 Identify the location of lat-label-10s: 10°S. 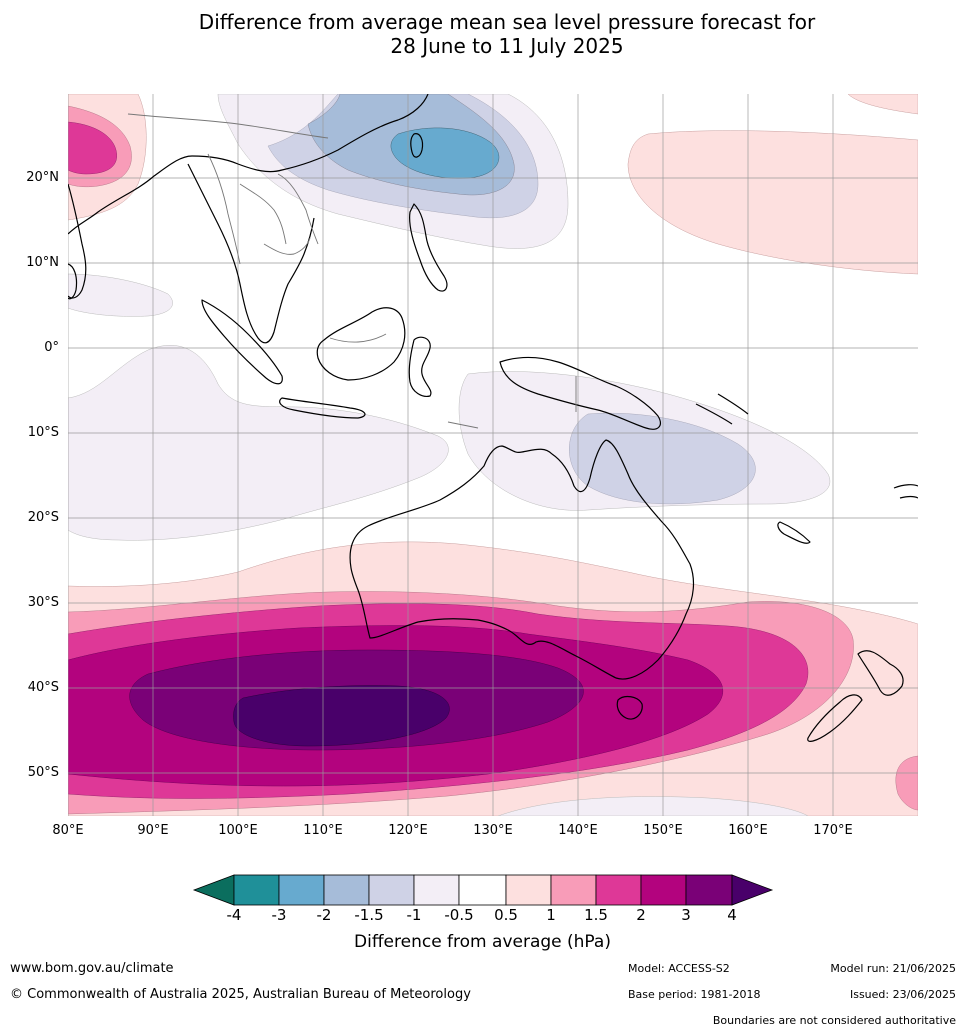
(43, 432).